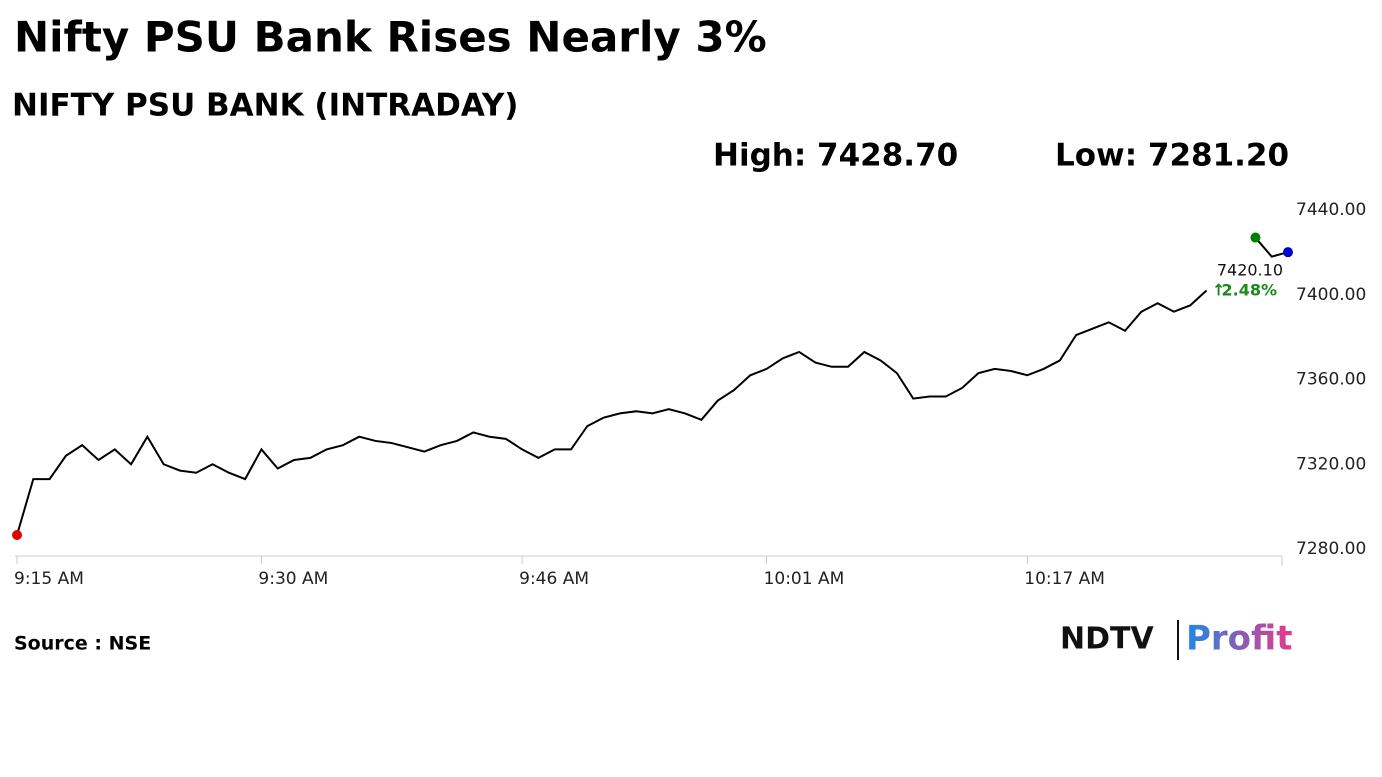  Describe the element at coordinates (1239, 639) in the screenshot. I see `logo-profit: Profit` at that location.